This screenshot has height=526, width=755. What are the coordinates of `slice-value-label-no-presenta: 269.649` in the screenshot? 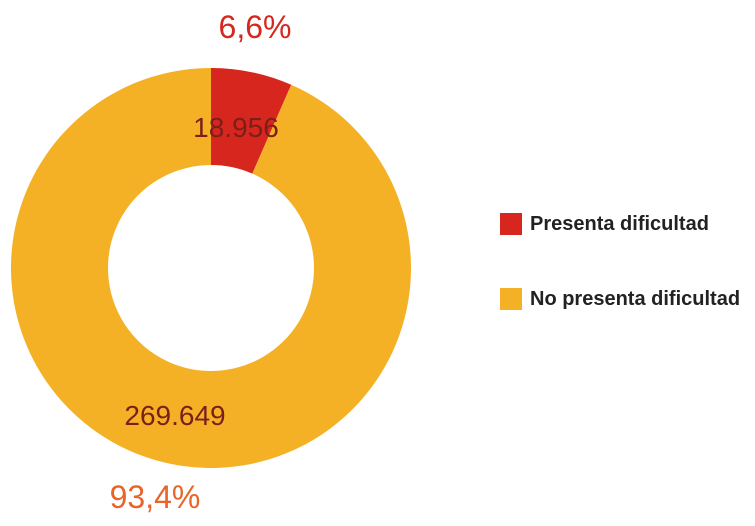 It's located at (174, 415).